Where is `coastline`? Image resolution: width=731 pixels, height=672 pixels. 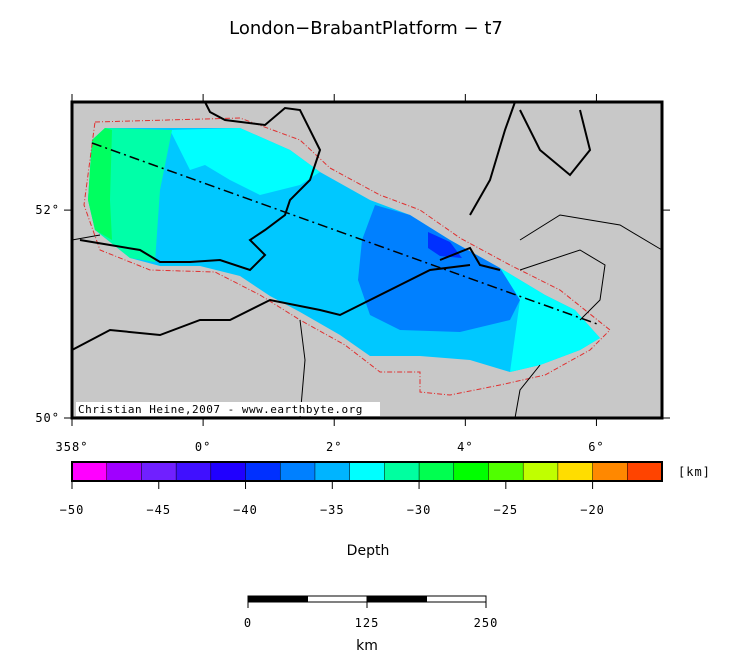
coastline is located at coordinates (515, 186).